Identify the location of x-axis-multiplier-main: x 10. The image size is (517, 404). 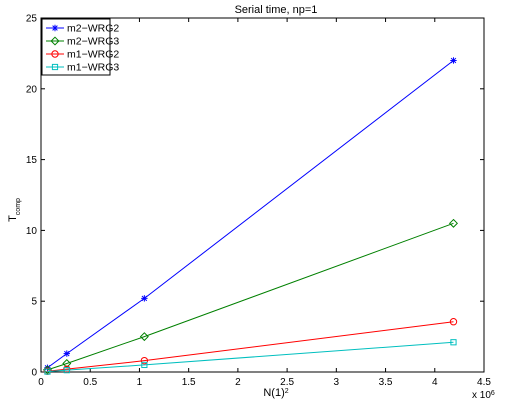
(481, 395).